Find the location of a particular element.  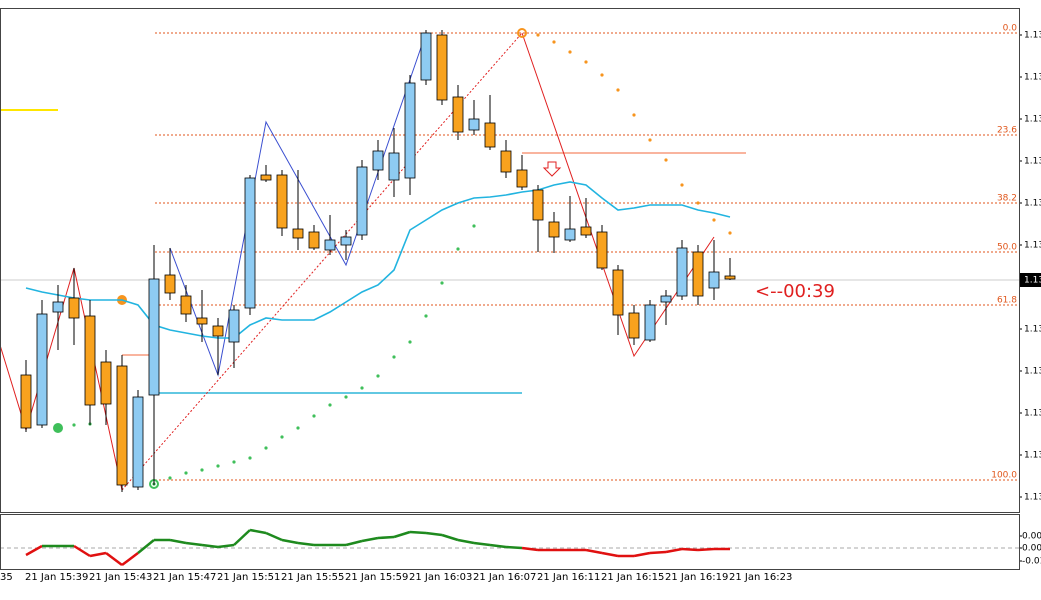

x-tick-label: 21 Jan 16:19 is located at coordinates (696, 577).